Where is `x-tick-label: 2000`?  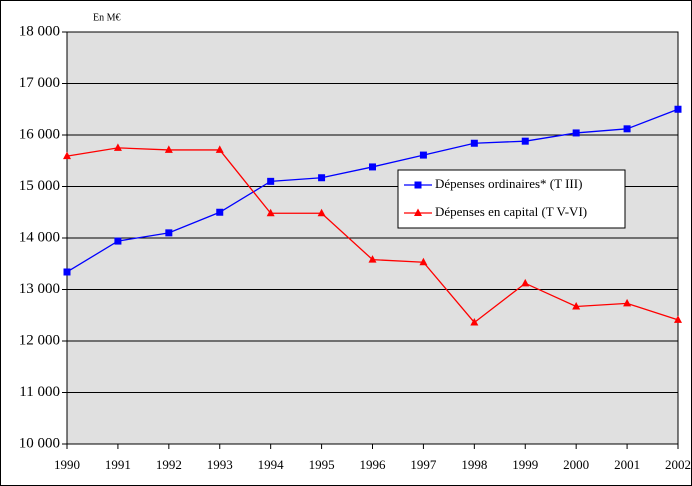 x-tick-label: 2000 is located at coordinates (576, 464).